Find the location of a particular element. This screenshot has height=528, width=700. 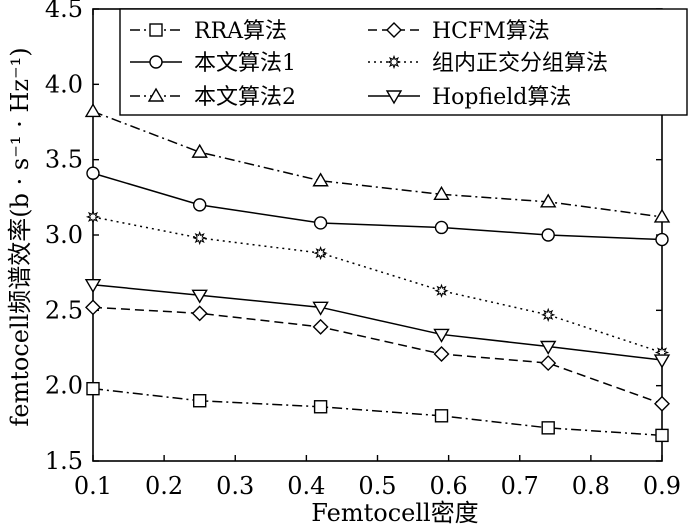

y-tick-label: 4.5 is located at coordinates (64, 11).